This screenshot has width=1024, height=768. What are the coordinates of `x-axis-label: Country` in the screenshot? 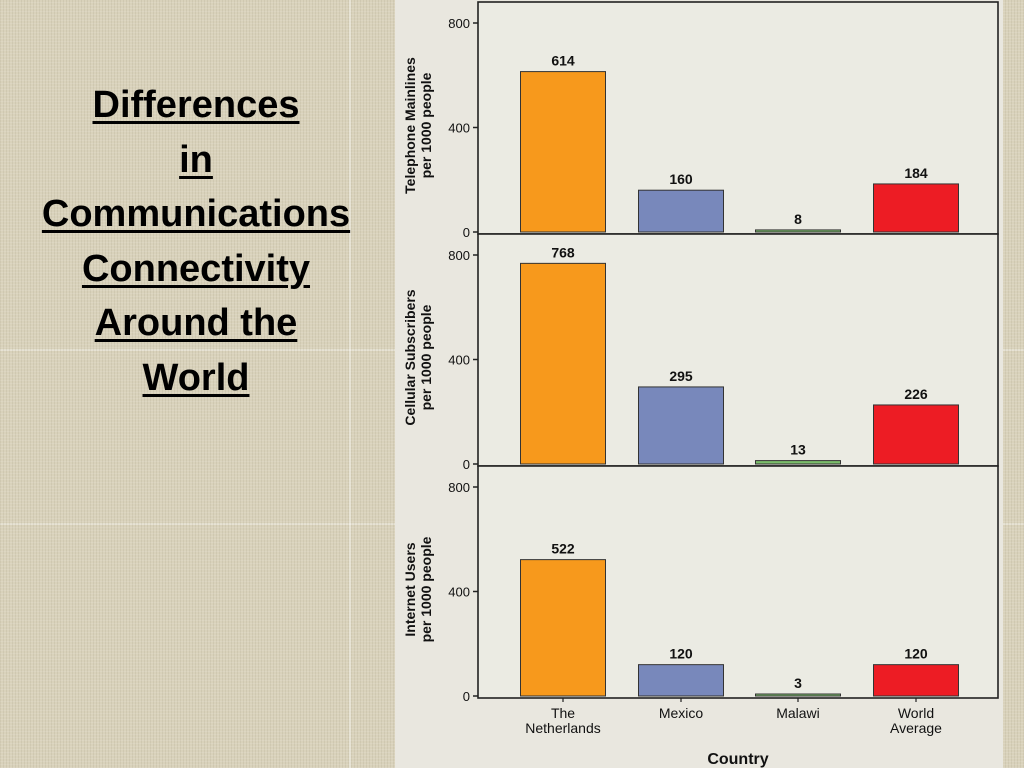 It's located at (737, 759).